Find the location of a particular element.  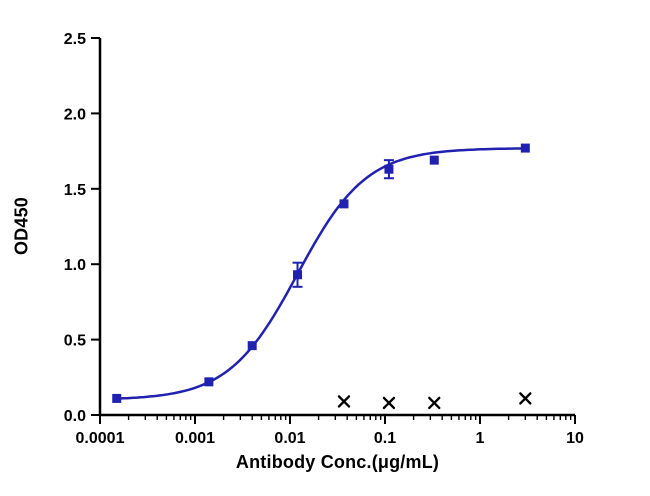

x-tick-label: 0.1 is located at coordinates (385, 438).